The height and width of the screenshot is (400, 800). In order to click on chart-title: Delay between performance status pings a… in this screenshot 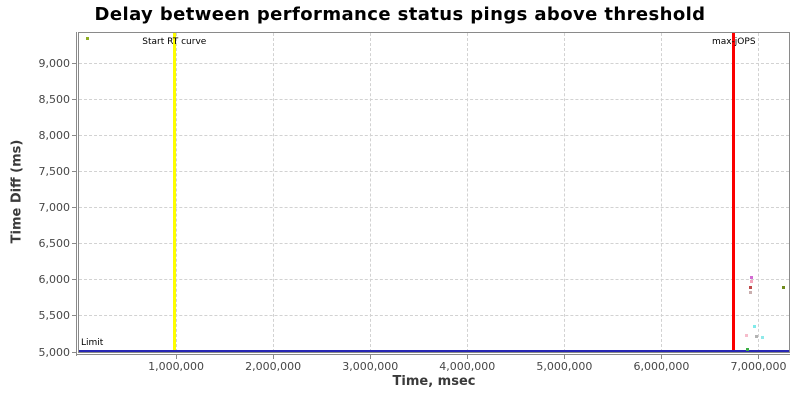, I will do `click(400, 14)`.